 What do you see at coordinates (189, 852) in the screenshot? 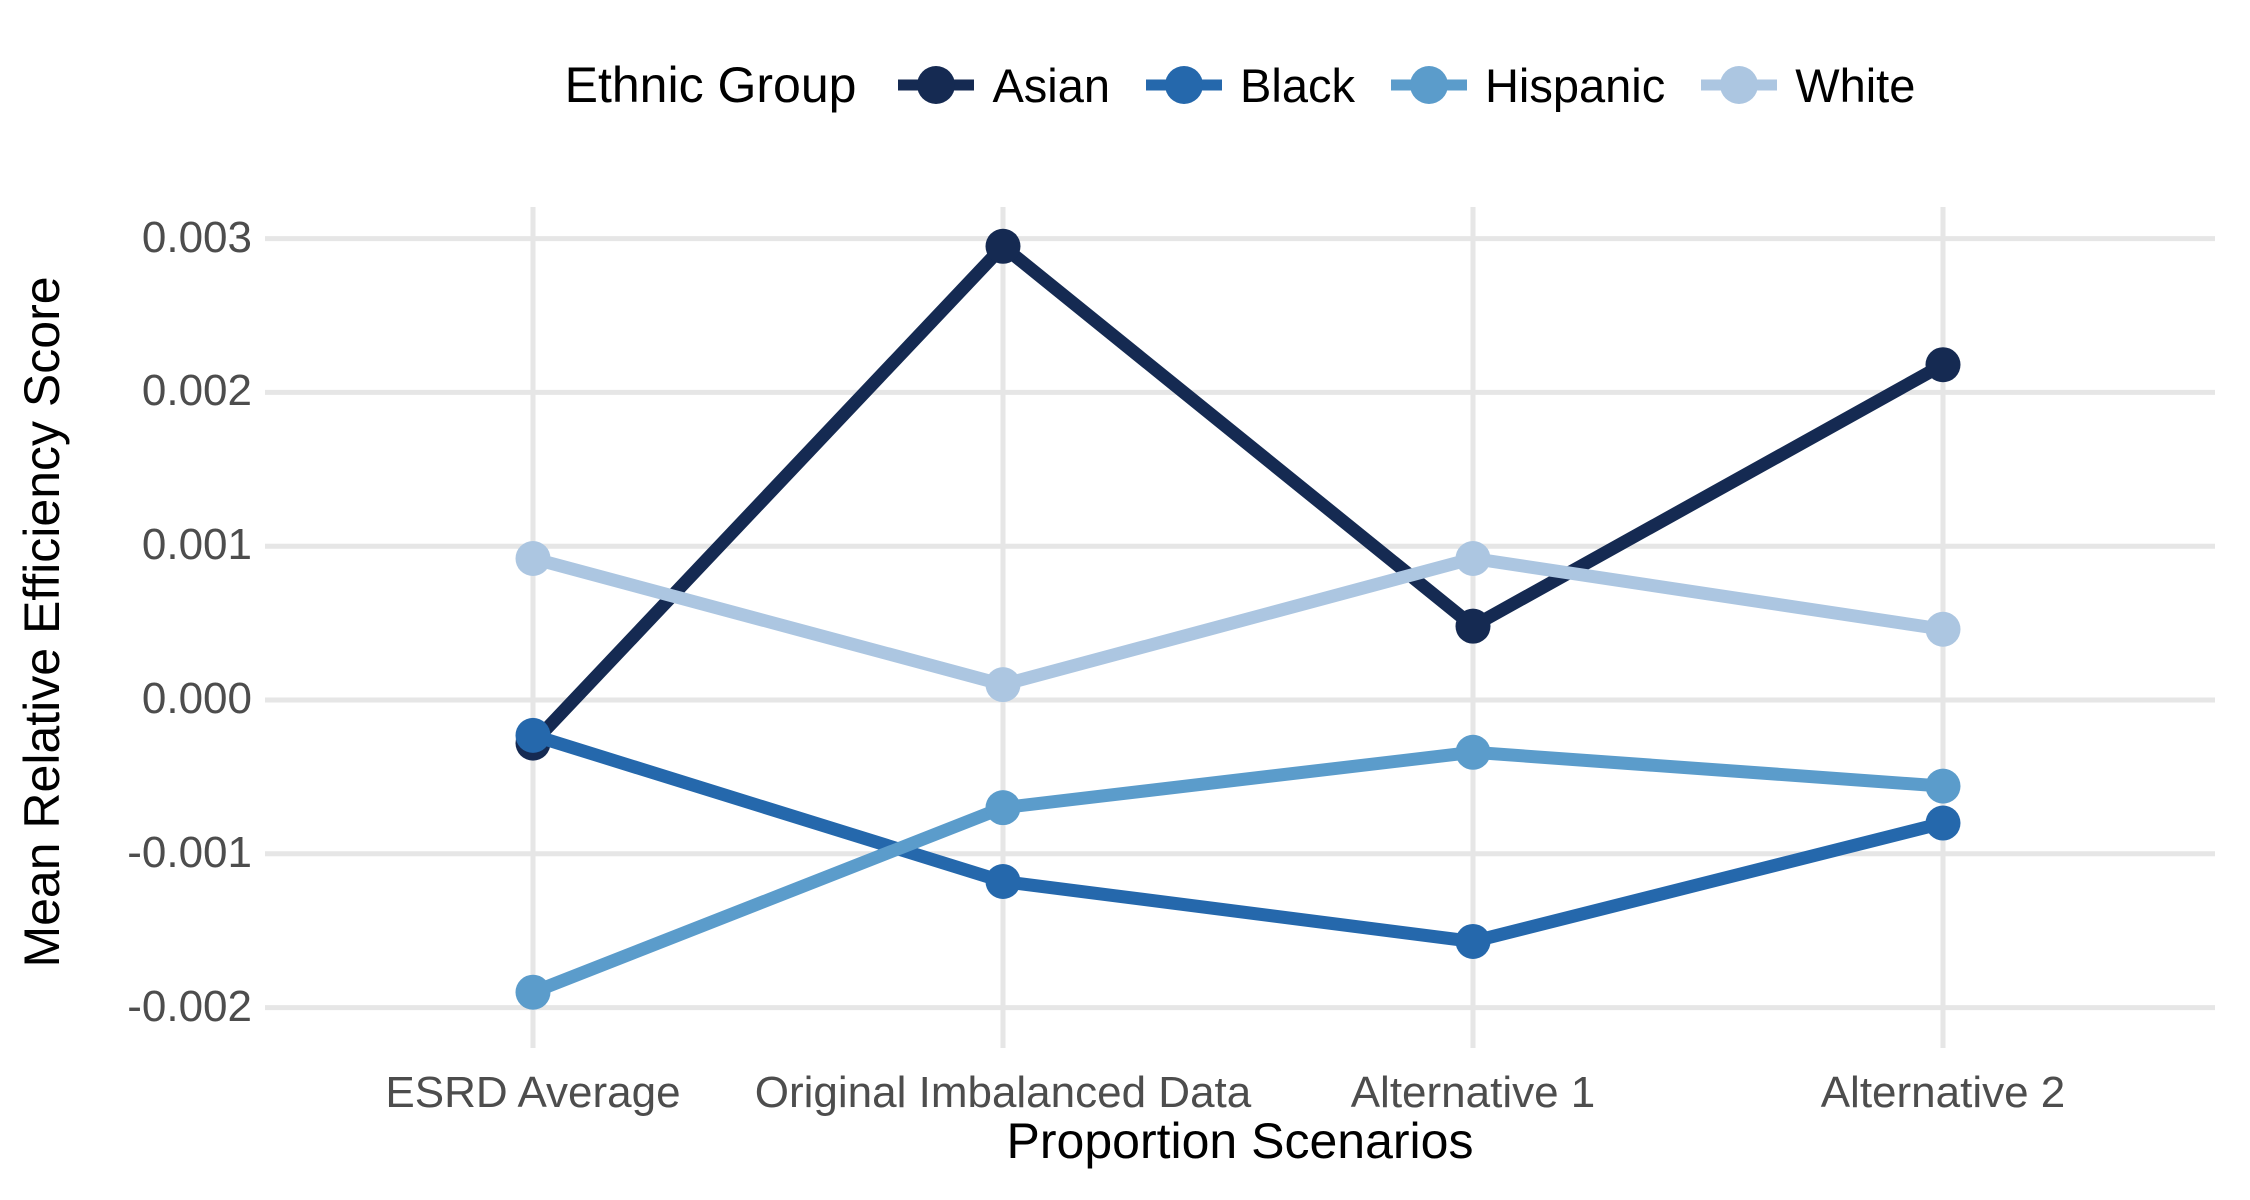
I see `y-tick-label-4: -0.001` at bounding box center [189, 852].